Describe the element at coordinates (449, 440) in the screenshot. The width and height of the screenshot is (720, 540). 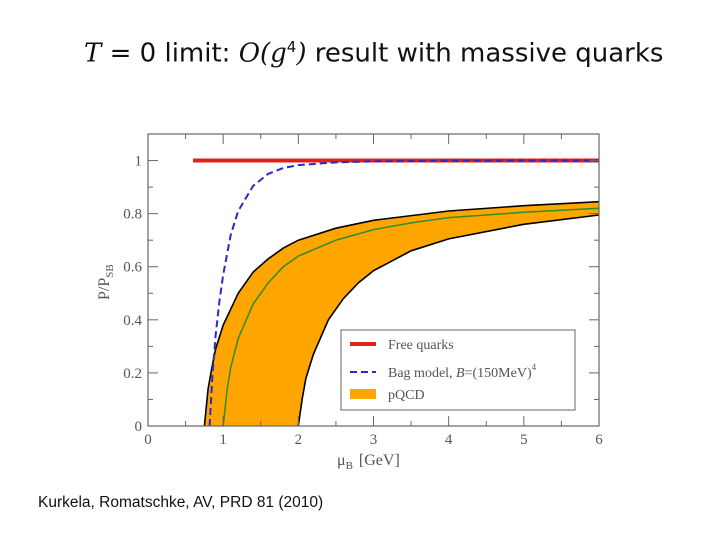
I see `x-tick-label: 4` at that location.